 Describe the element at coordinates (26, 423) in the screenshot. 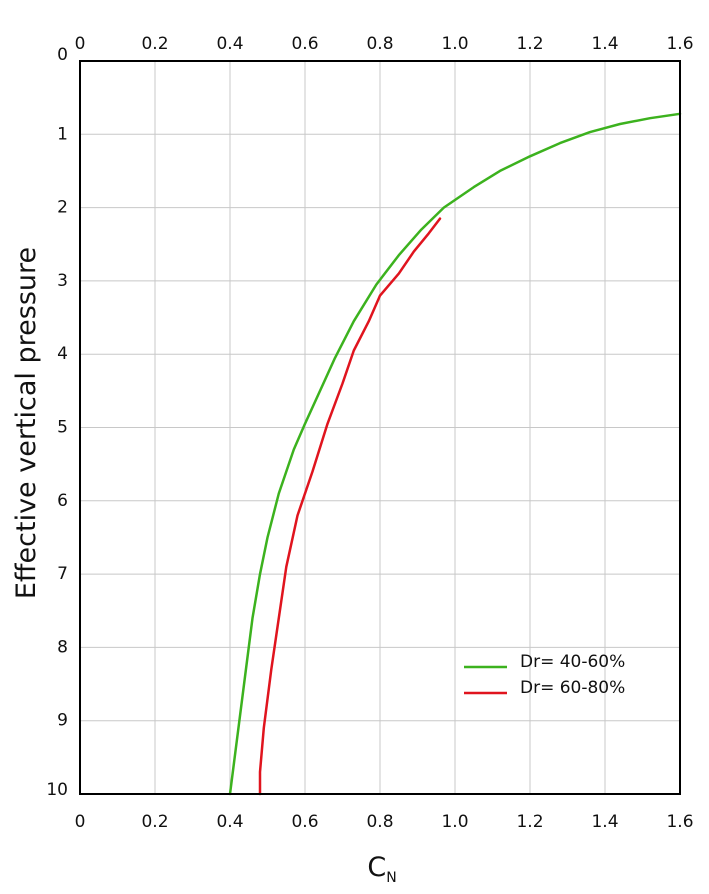

I see `y-axis-label: Effective vertical pressure` at that location.